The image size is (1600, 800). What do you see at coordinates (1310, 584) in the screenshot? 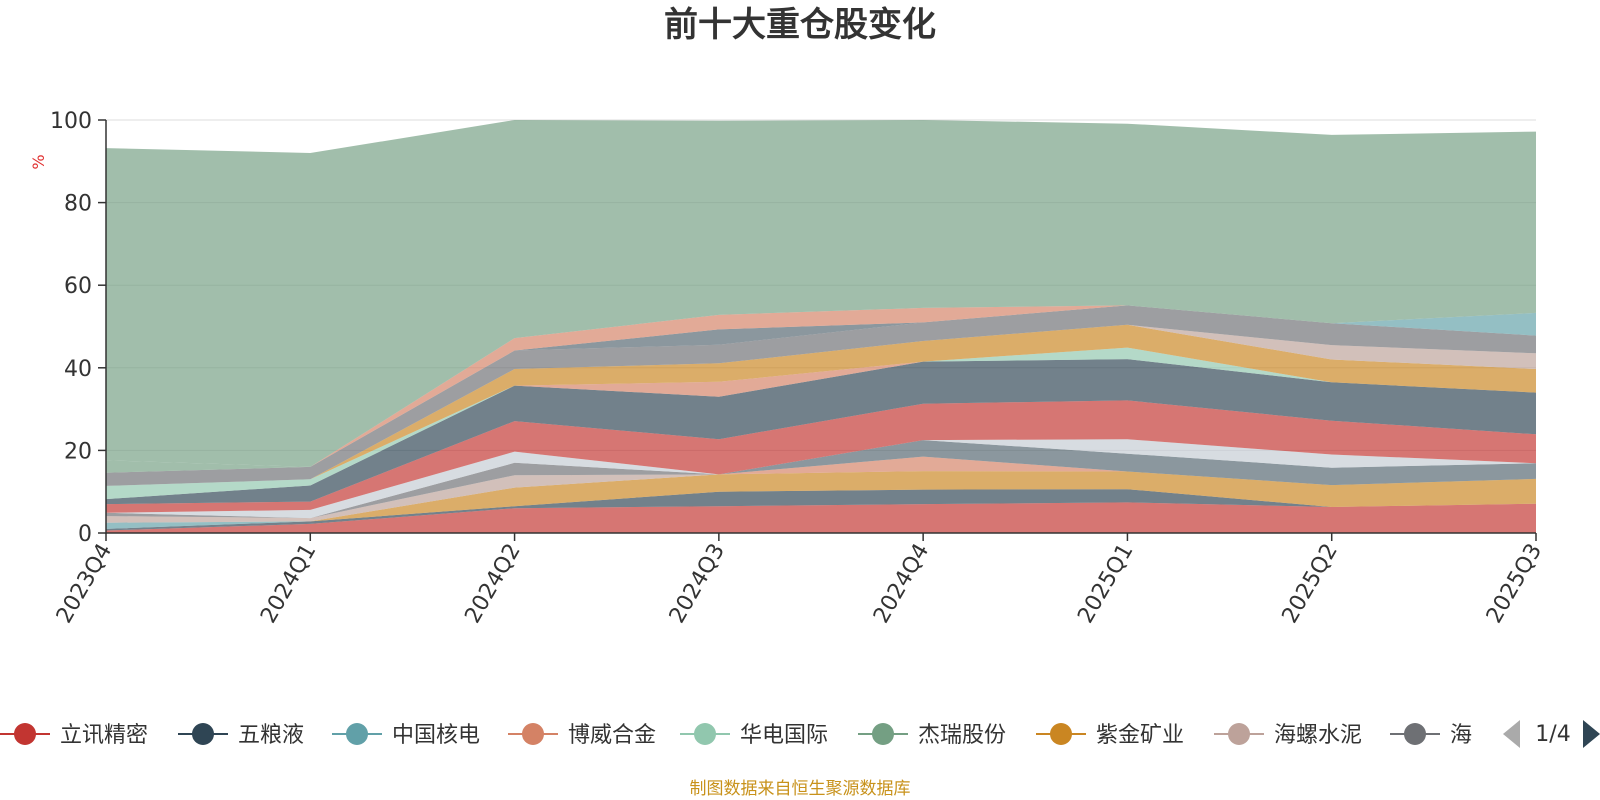
I see `x-tick-label: 2025Q2` at bounding box center [1310, 584].